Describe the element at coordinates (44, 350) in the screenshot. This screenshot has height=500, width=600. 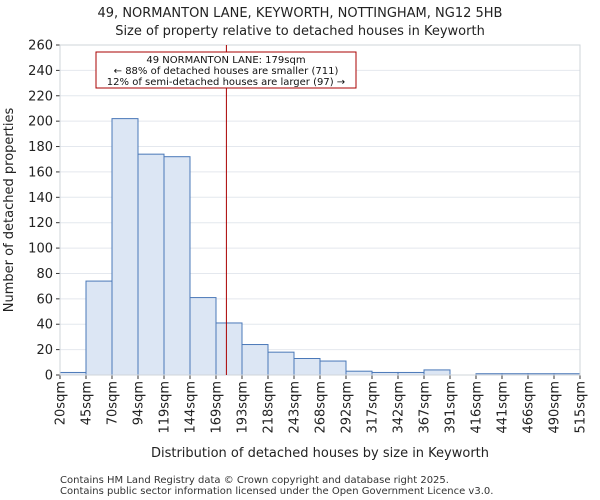
I see `y-tick-label: 20` at that location.